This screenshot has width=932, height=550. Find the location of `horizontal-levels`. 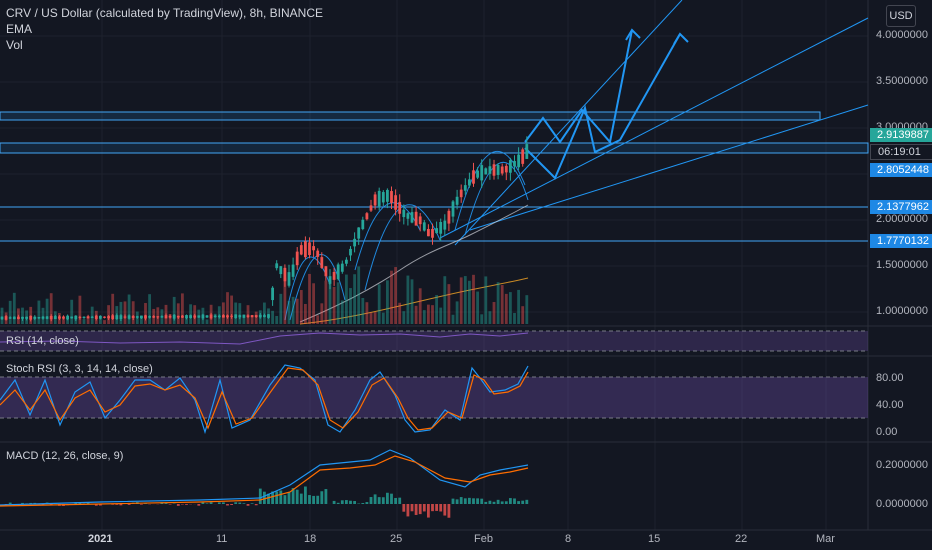

horizontal-levels is located at coordinates (434, 224).